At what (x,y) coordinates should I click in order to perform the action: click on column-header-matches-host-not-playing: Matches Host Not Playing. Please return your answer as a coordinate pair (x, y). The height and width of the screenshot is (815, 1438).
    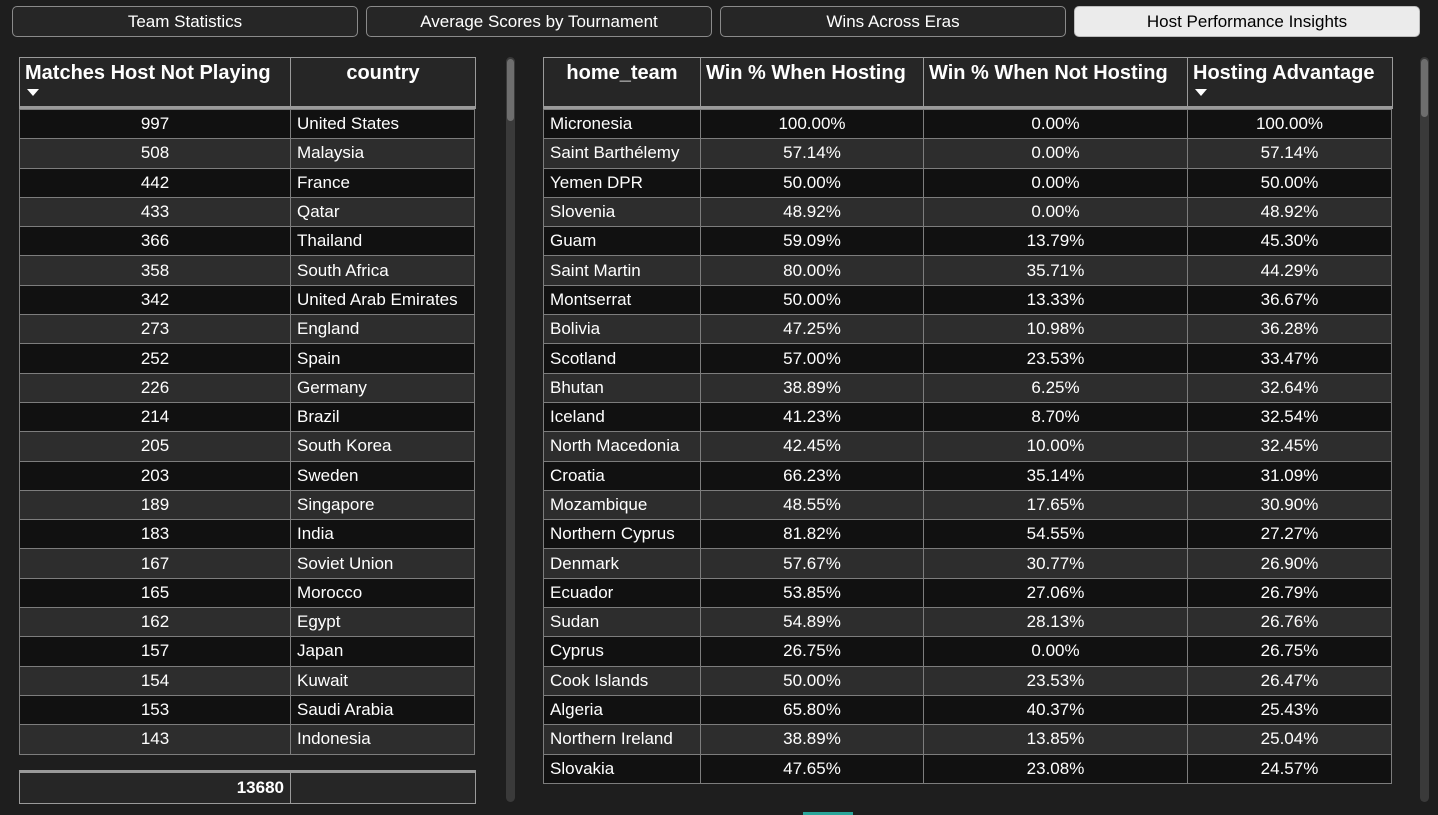
    Looking at the image, I should click on (155, 83).